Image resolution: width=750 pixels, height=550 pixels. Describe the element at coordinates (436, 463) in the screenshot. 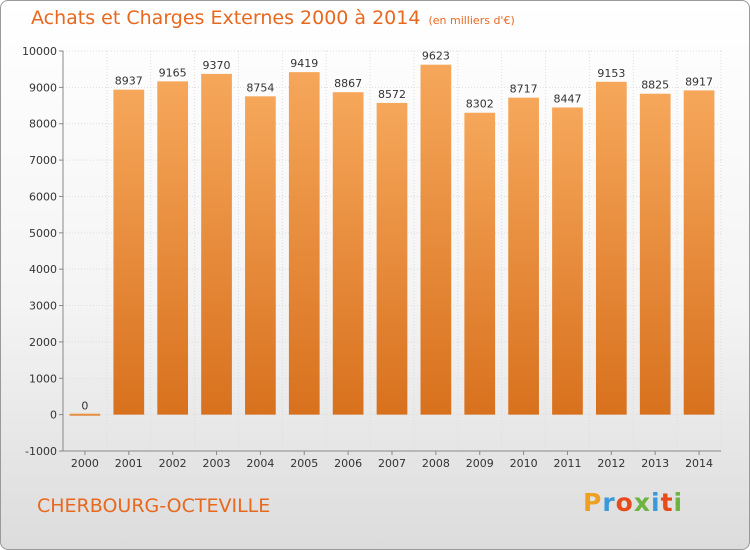

I see `x-tick-label: 2008` at that location.